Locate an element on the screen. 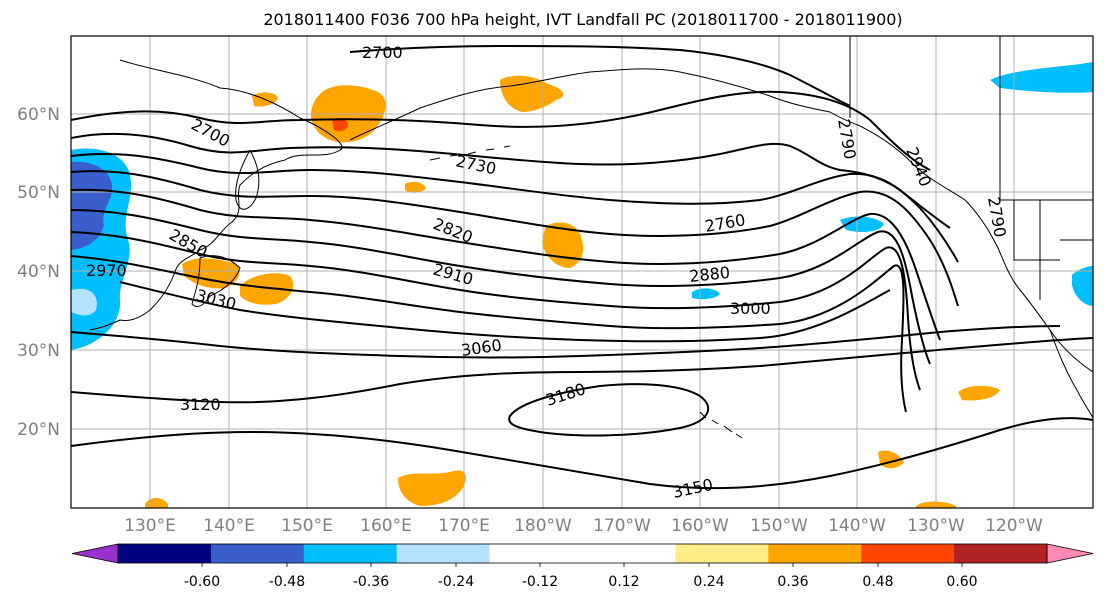  lon-label: 140°E is located at coordinates (229, 526).